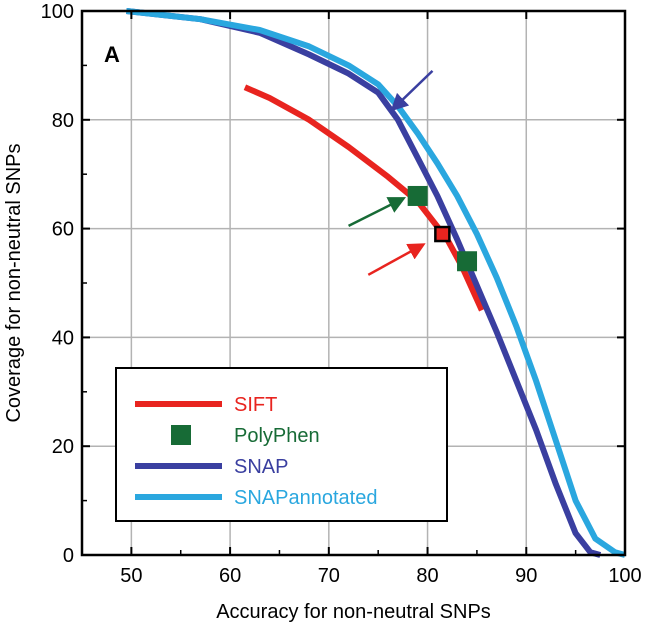  What do you see at coordinates (63, 121) in the screenshot?
I see `y-tick-label: 80` at bounding box center [63, 121].